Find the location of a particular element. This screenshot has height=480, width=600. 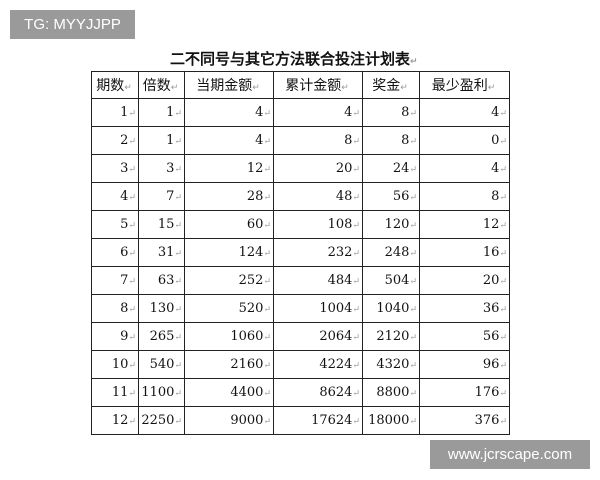

table-row: 10↵ 540↵ 2160↵ 4224↵ 4320↵ 96↵ is located at coordinates (300, 364).